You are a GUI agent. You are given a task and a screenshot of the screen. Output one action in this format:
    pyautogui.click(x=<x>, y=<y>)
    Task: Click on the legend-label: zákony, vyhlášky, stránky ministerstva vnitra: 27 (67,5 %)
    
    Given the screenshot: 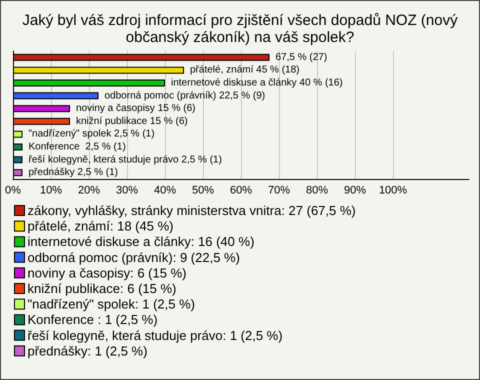 What is the action you would take?
    pyautogui.click(x=192, y=210)
    